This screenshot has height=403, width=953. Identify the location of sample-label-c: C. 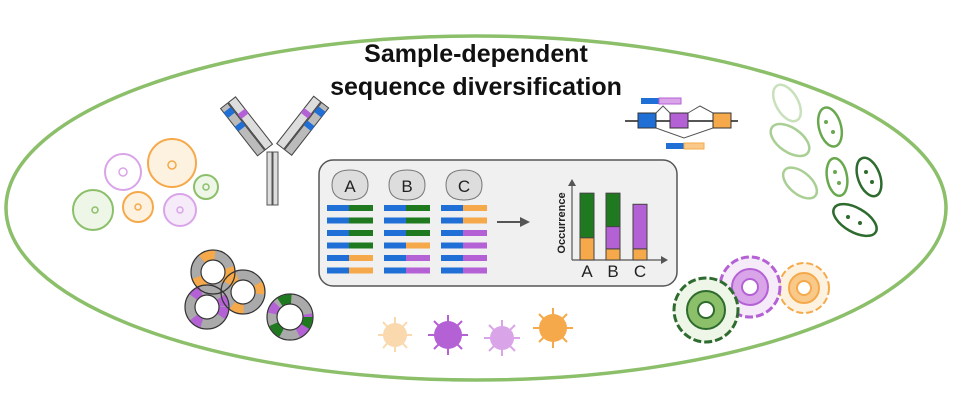
(464, 186).